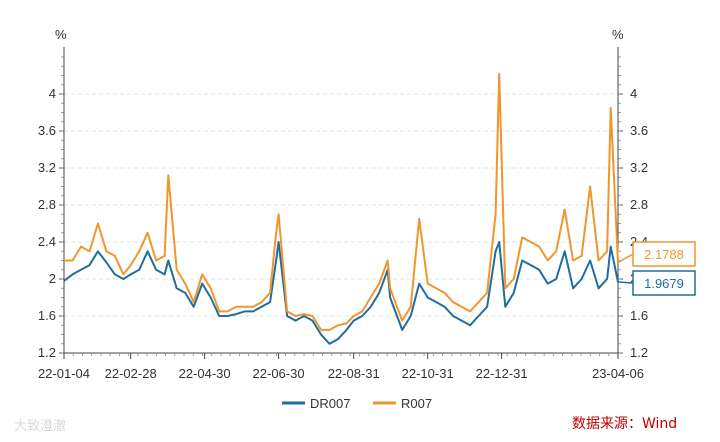 The width and height of the screenshot is (720, 442). What do you see at coordinates (279, 373) in the screenshot?
I see `x-tick-label: 22-06-30` at bounding box center [279, 373].